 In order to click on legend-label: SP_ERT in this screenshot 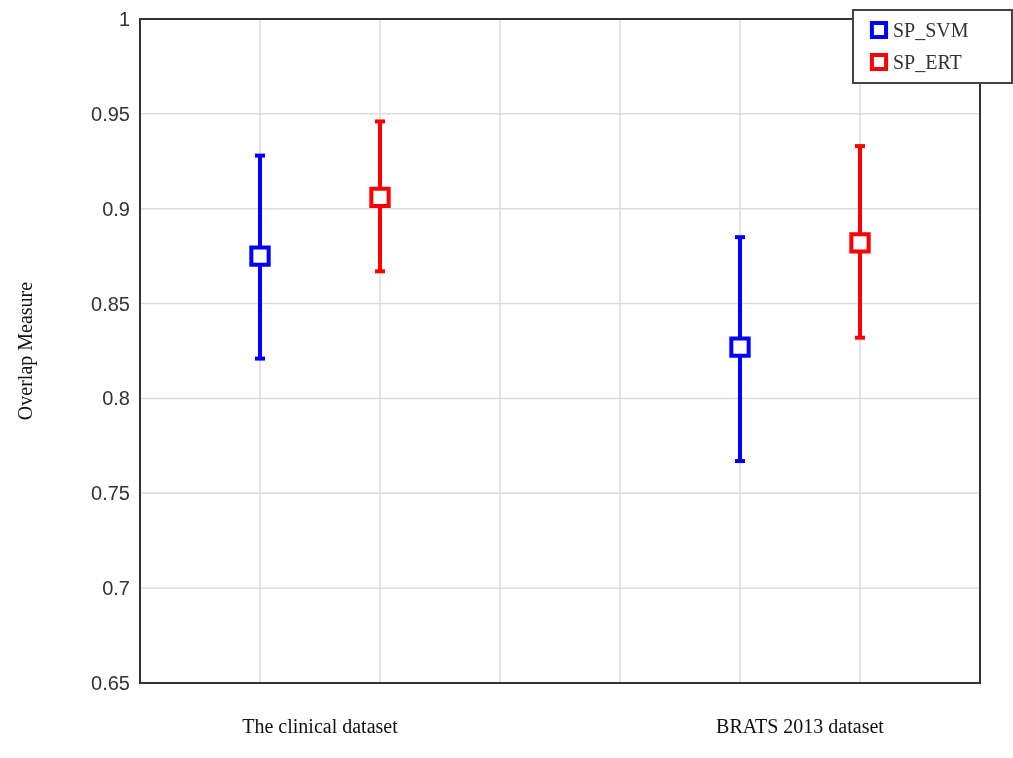, I will do `click(927, 62)`.